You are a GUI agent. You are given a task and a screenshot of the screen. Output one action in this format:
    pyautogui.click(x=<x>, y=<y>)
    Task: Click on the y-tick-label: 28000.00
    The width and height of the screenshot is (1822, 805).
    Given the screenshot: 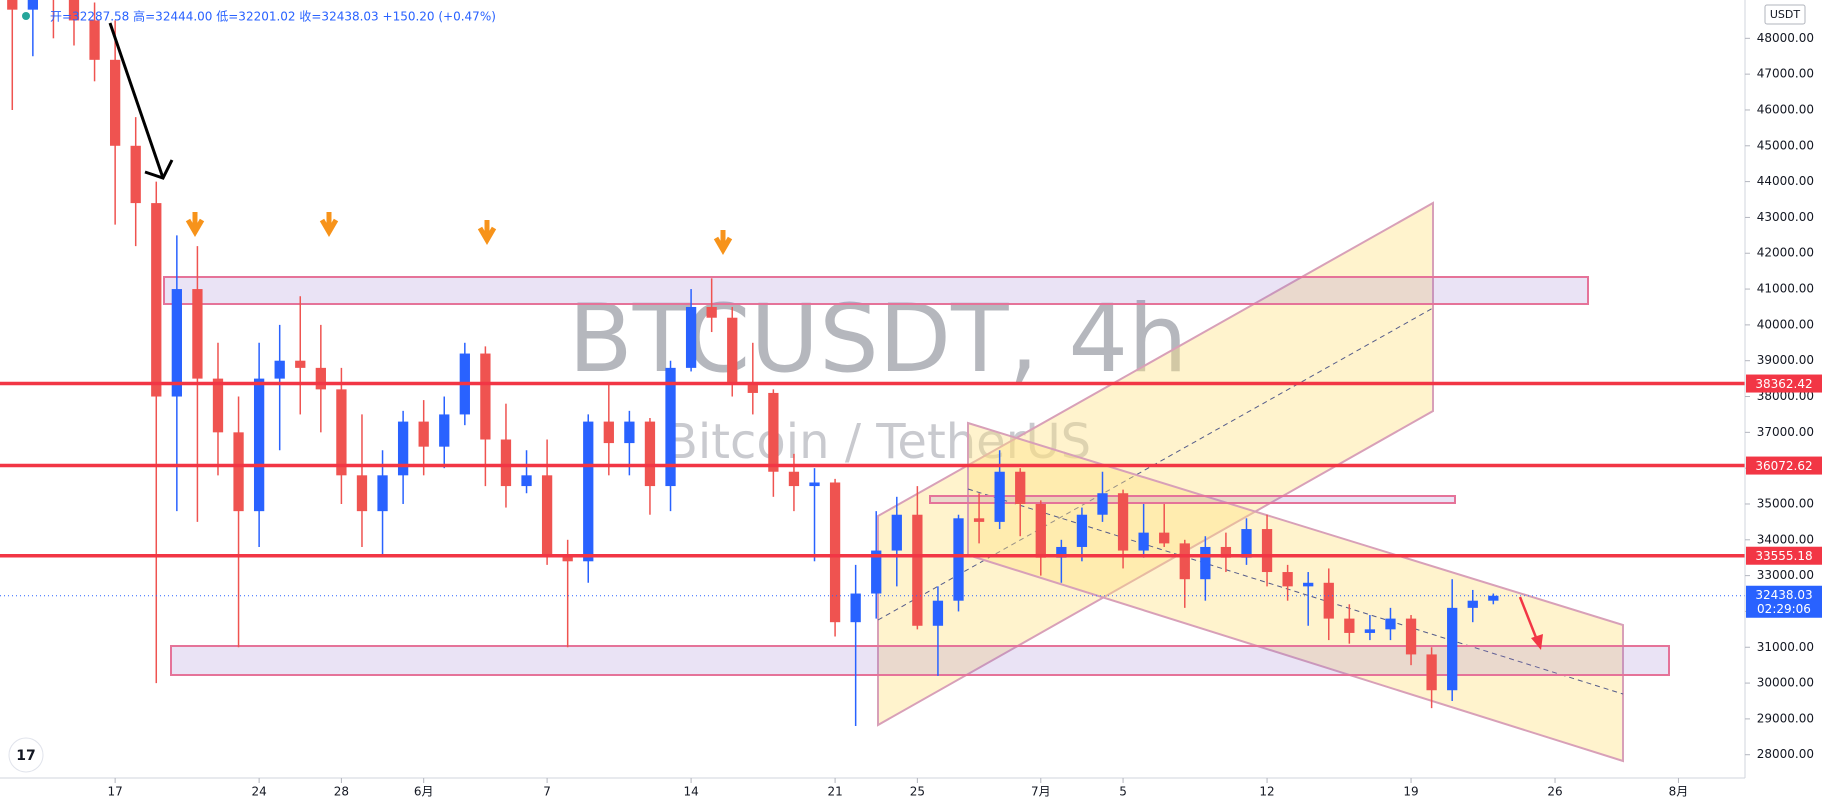 What is the action you would take?
    pyautogui.click(x=1785, y=754)
    